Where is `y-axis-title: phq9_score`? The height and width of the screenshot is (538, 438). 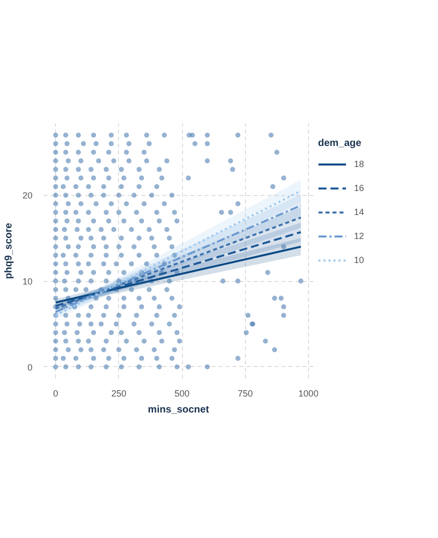
y-axis-title: phq9_score is located at coordinates (8, 251).